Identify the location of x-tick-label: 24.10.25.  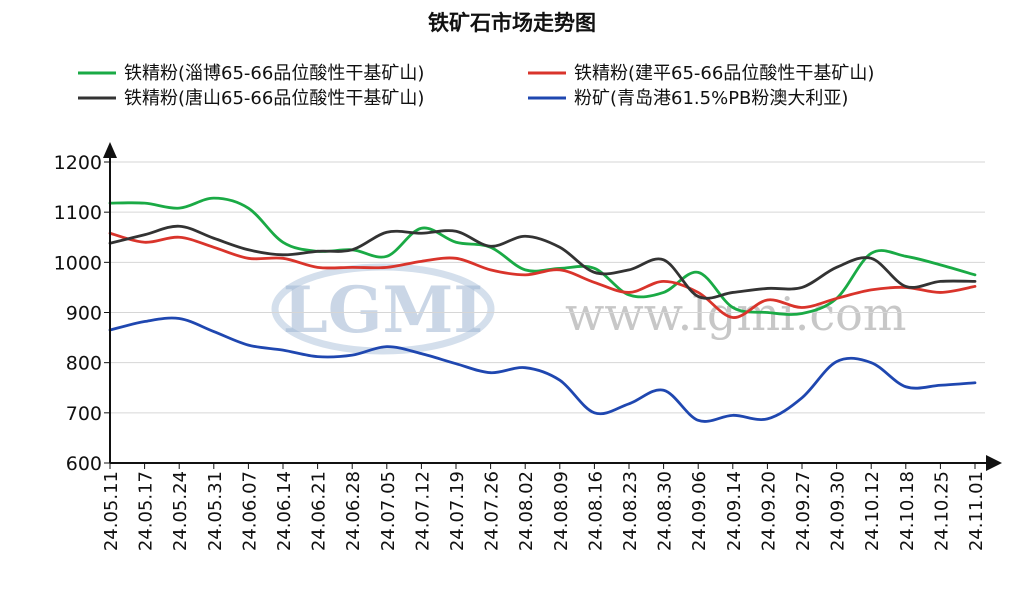
(941, 511).